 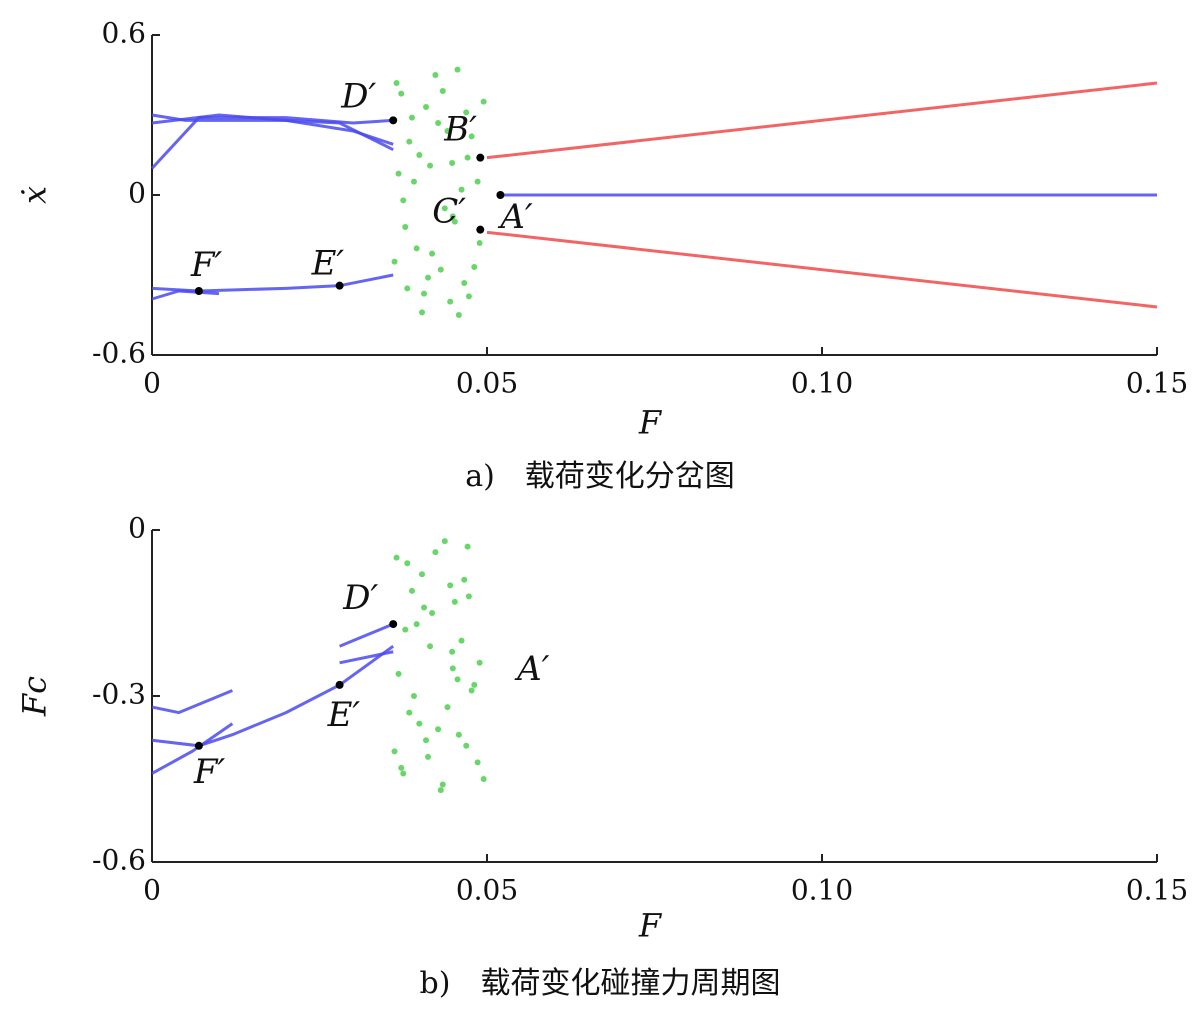 What do you see at coordinates (360, 598) in the screenshot?
I see `point-label: D′` at bounding box center [360, 598].